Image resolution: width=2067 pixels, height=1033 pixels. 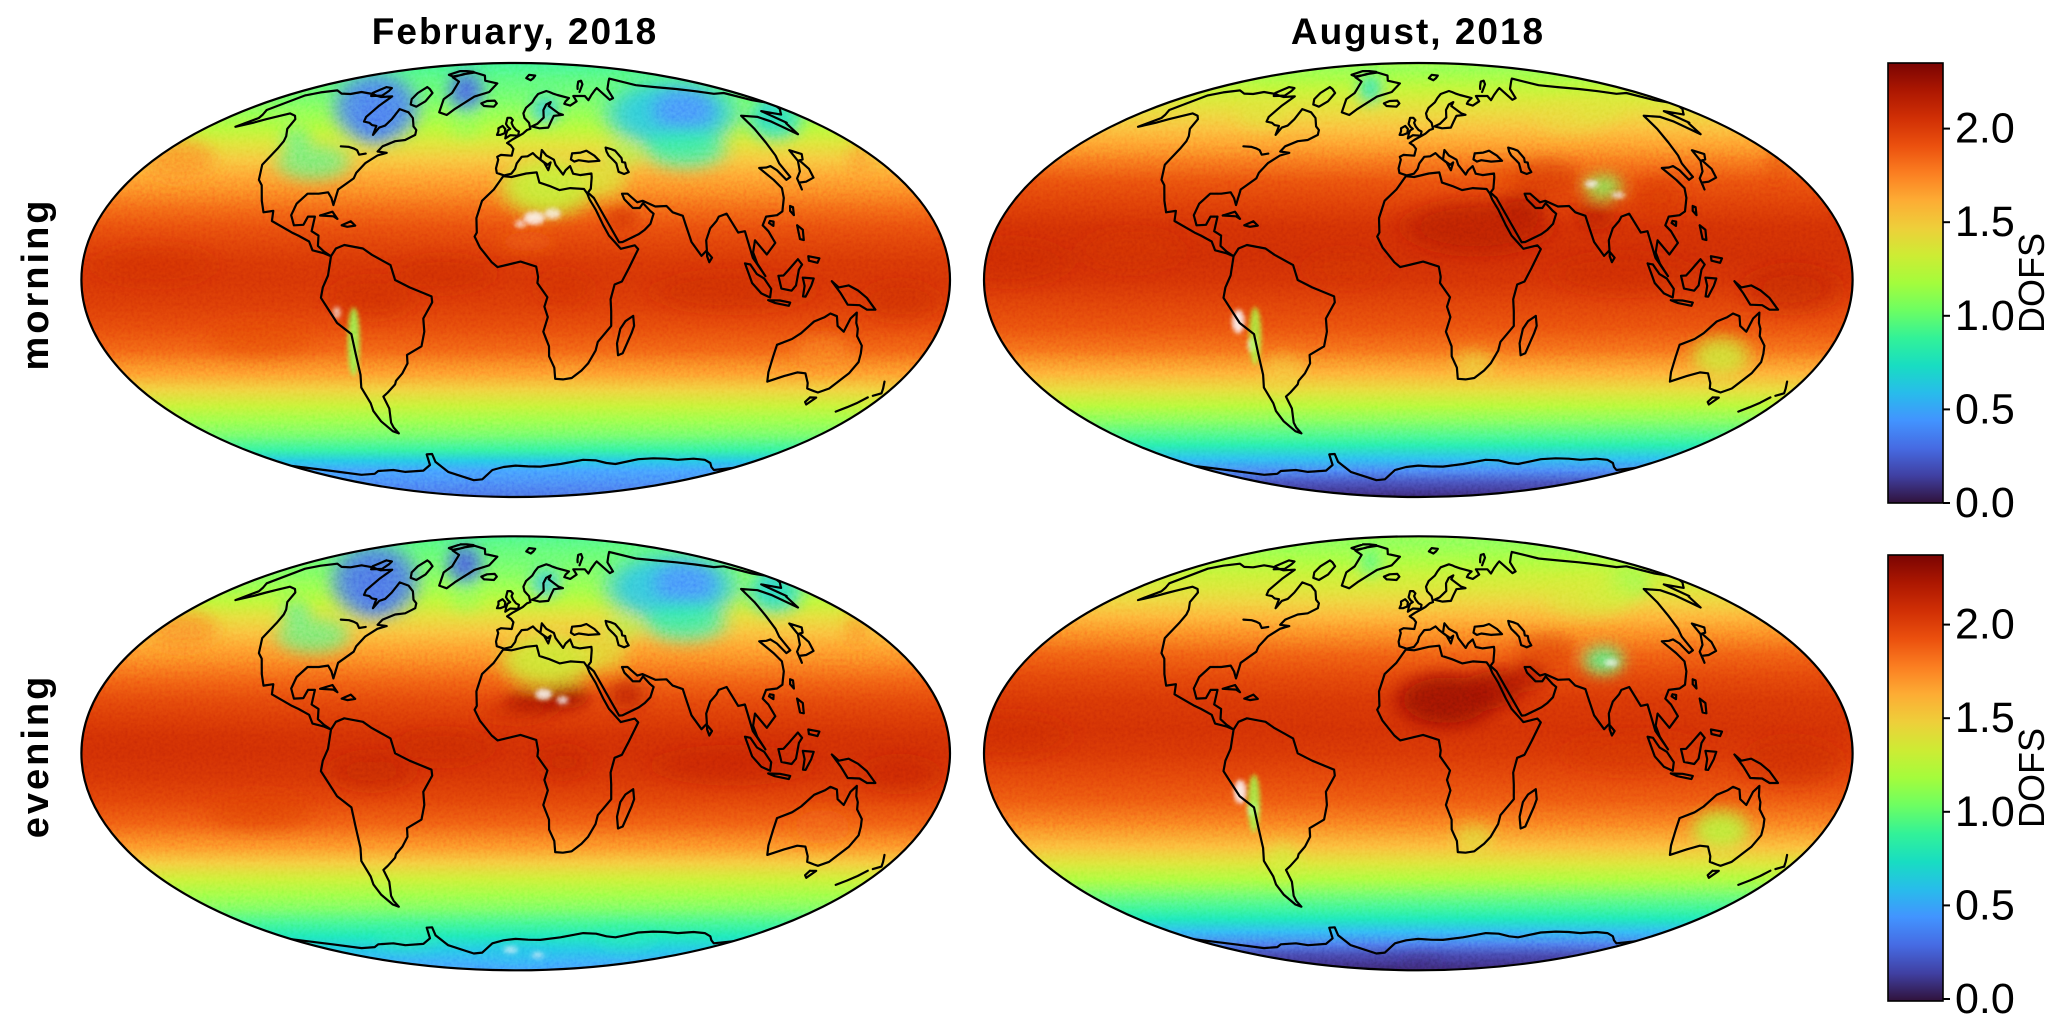 I want to click on svg-text: morning, so click(x=36, y=284).